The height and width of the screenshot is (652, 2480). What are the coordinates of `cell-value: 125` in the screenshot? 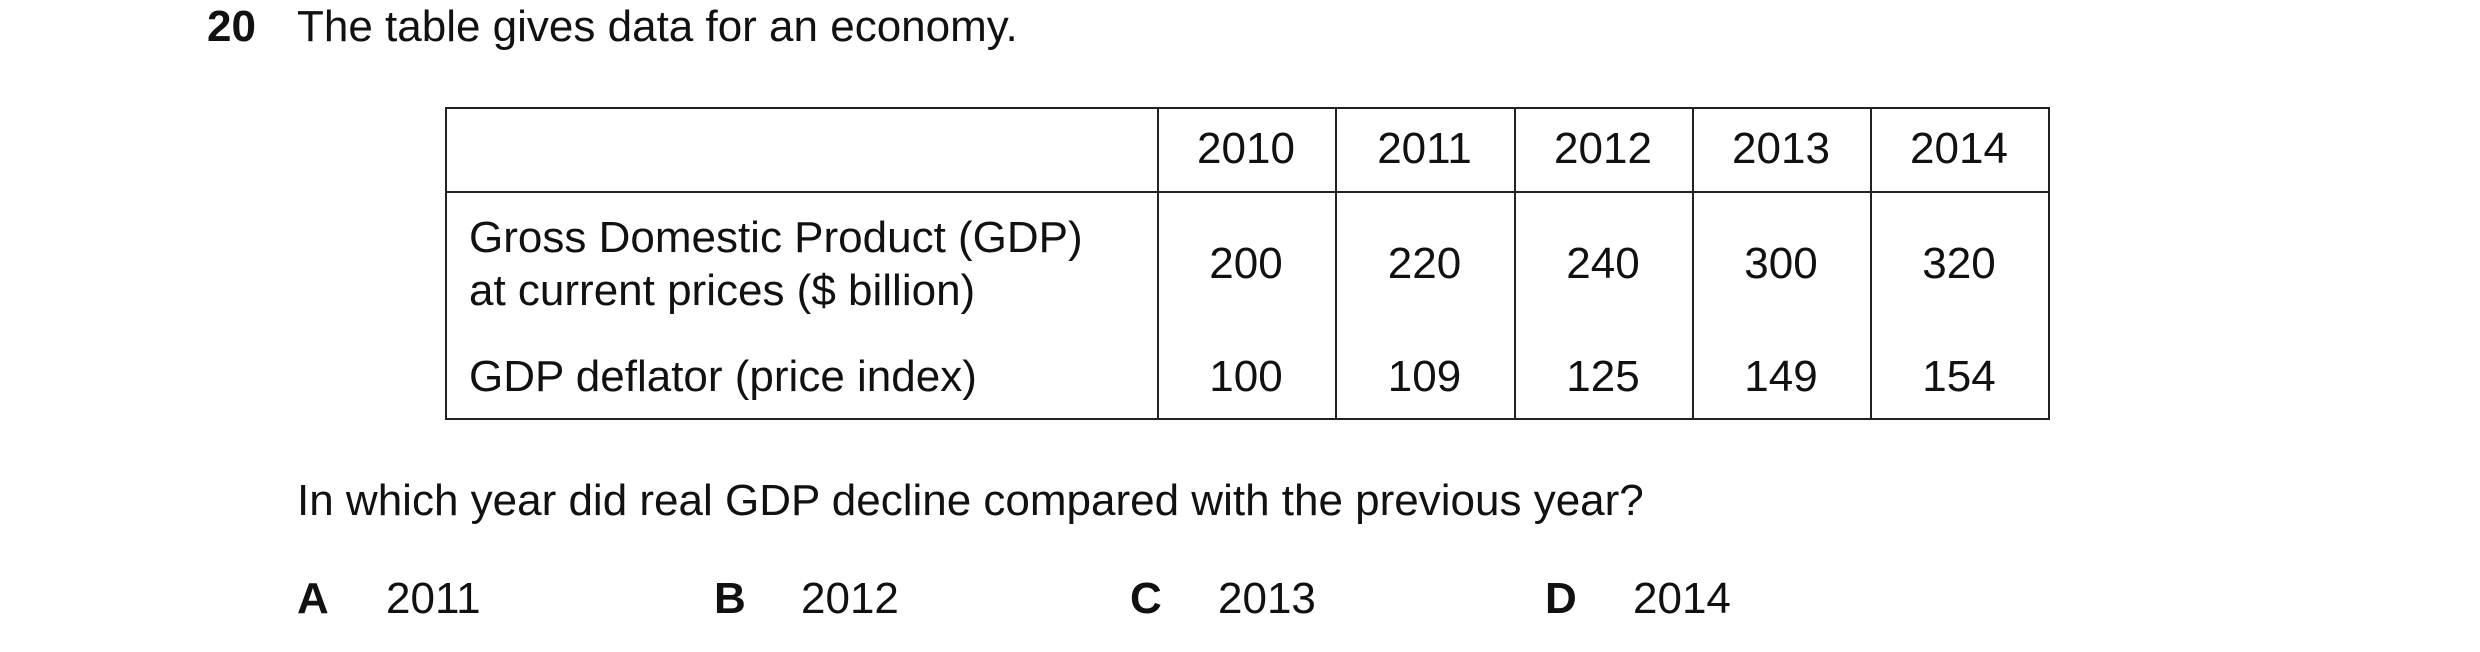 It's located at (1603, 376).